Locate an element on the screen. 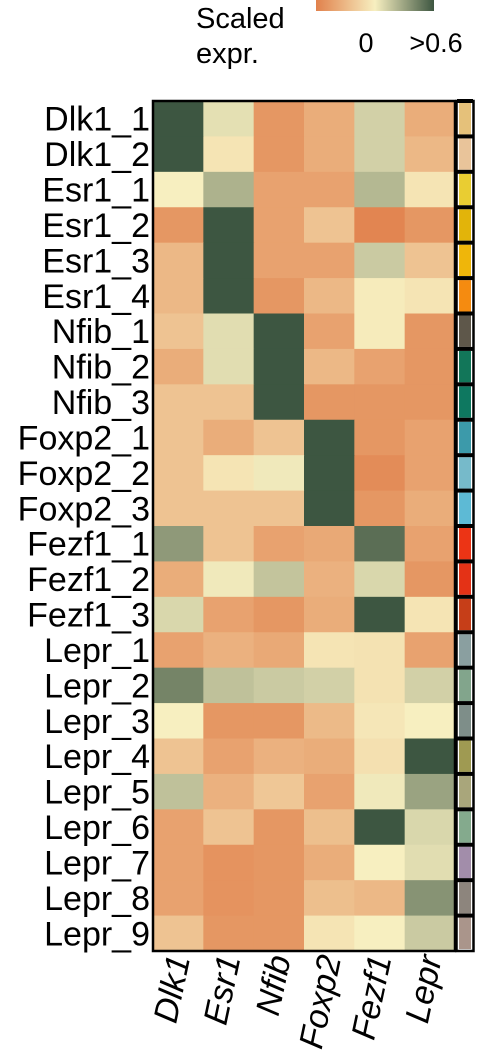 This screenshot has width=480, height=1060. row-label: Foxp2_1 is located at coordinates (84, 438).